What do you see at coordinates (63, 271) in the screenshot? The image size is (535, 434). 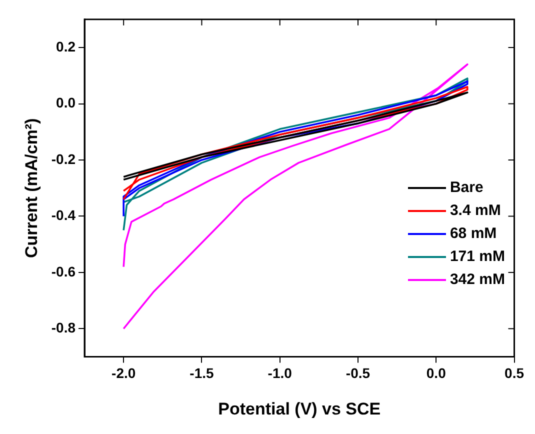 I see `y-tick-label: -0.6` at bounding box center [63, 271].